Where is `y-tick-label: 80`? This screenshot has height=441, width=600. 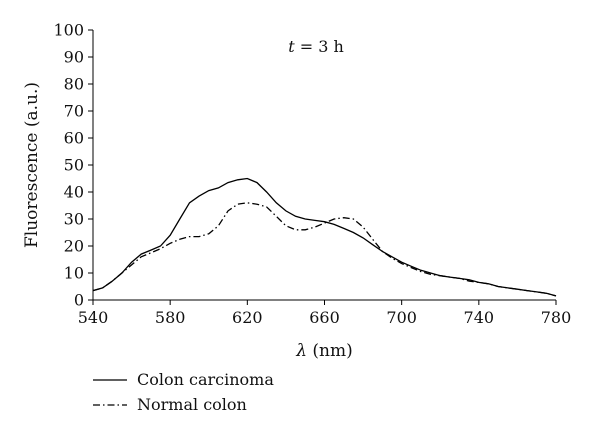
y-tick-label: 80 is located at coordinates (74, 84).